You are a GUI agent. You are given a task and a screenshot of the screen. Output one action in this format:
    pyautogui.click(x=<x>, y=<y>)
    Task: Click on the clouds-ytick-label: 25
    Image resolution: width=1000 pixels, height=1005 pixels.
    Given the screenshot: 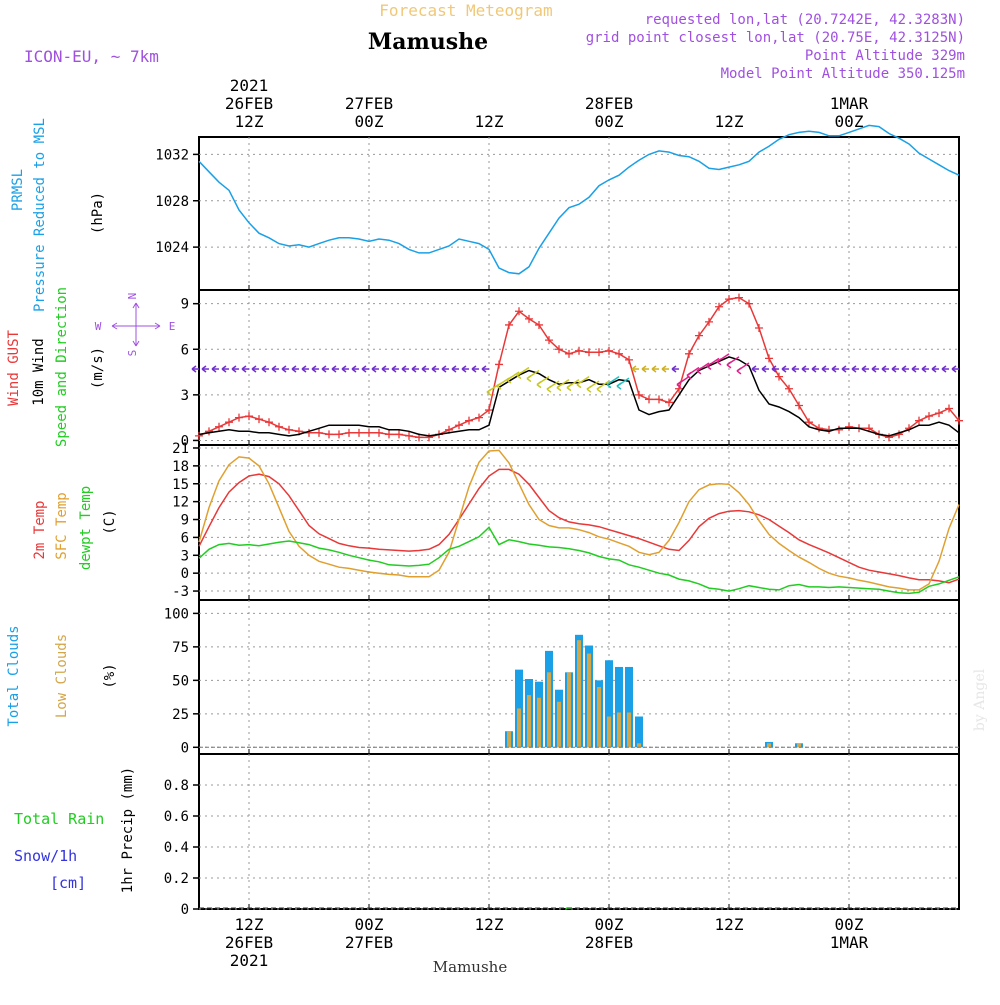 What is the action you would take?
    pyautogui.click(x=180, y=715)
    